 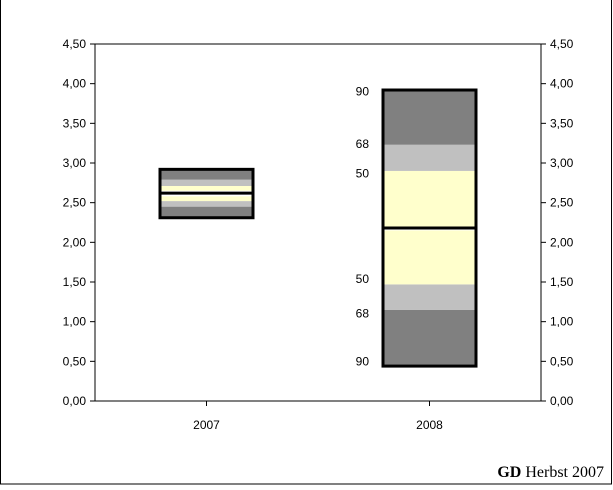 What do you see at coordinates (562, 322) in the screenshot?
I see `y-right-tick-label: 1,00` at bounding box center [562, 322].